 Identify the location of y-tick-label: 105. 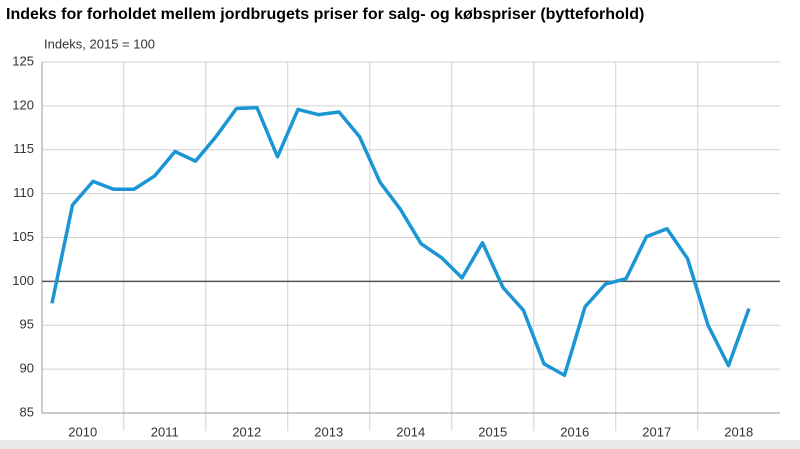
(23, 236).